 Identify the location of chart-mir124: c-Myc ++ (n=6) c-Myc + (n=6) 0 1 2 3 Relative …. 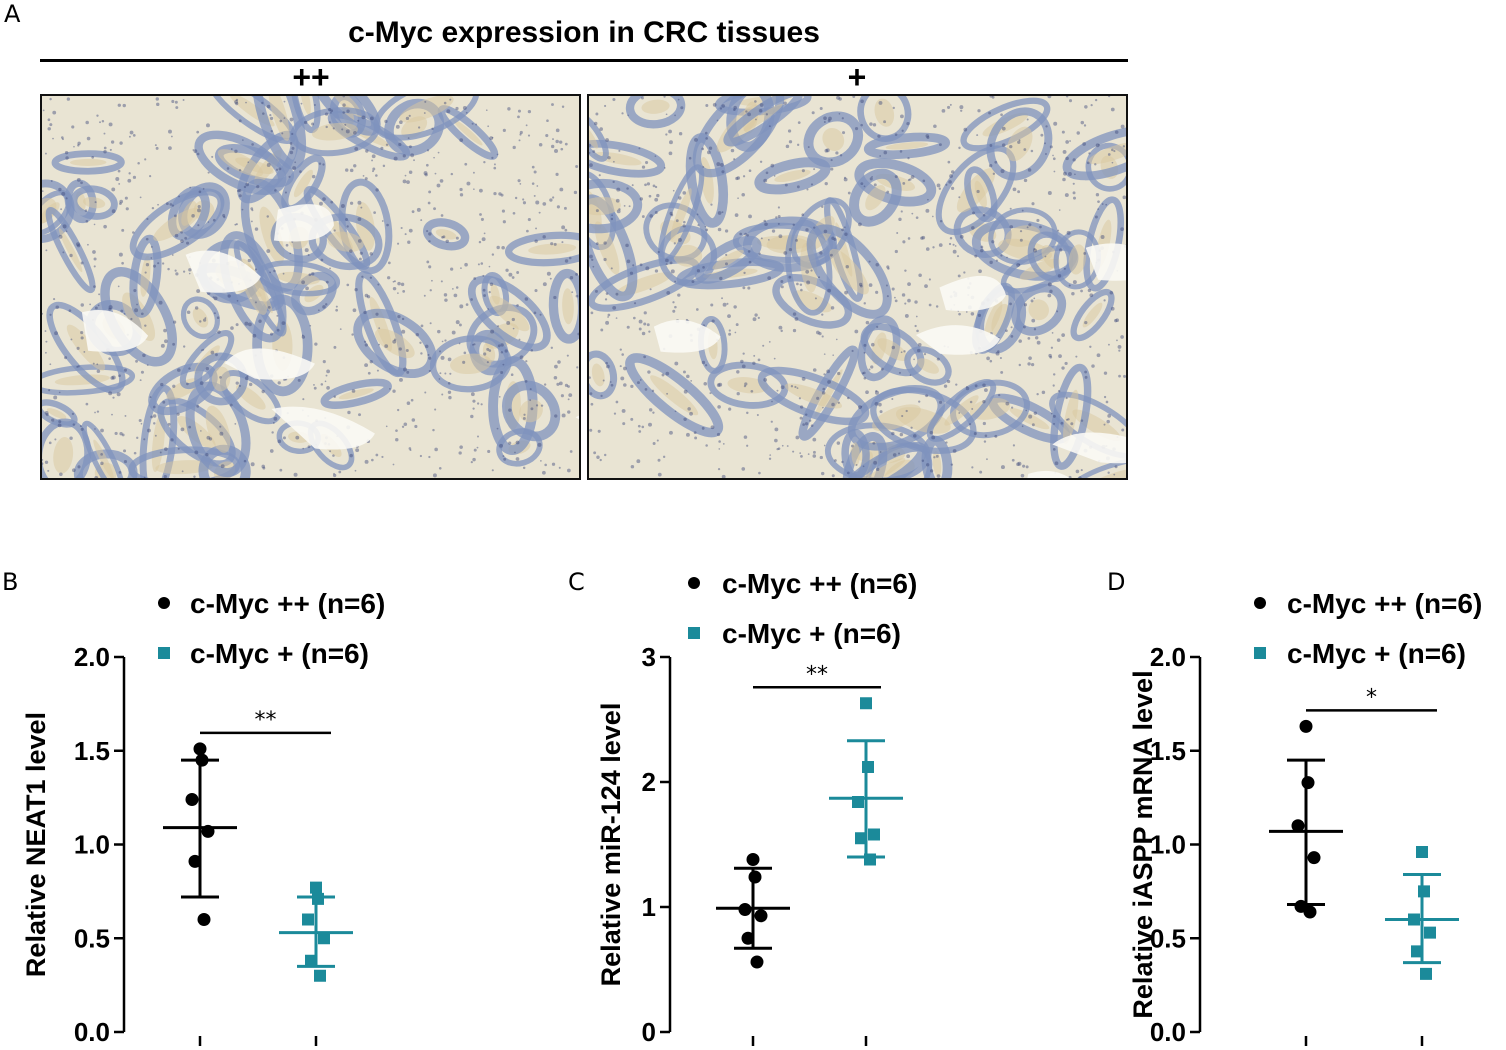
(780, 803).